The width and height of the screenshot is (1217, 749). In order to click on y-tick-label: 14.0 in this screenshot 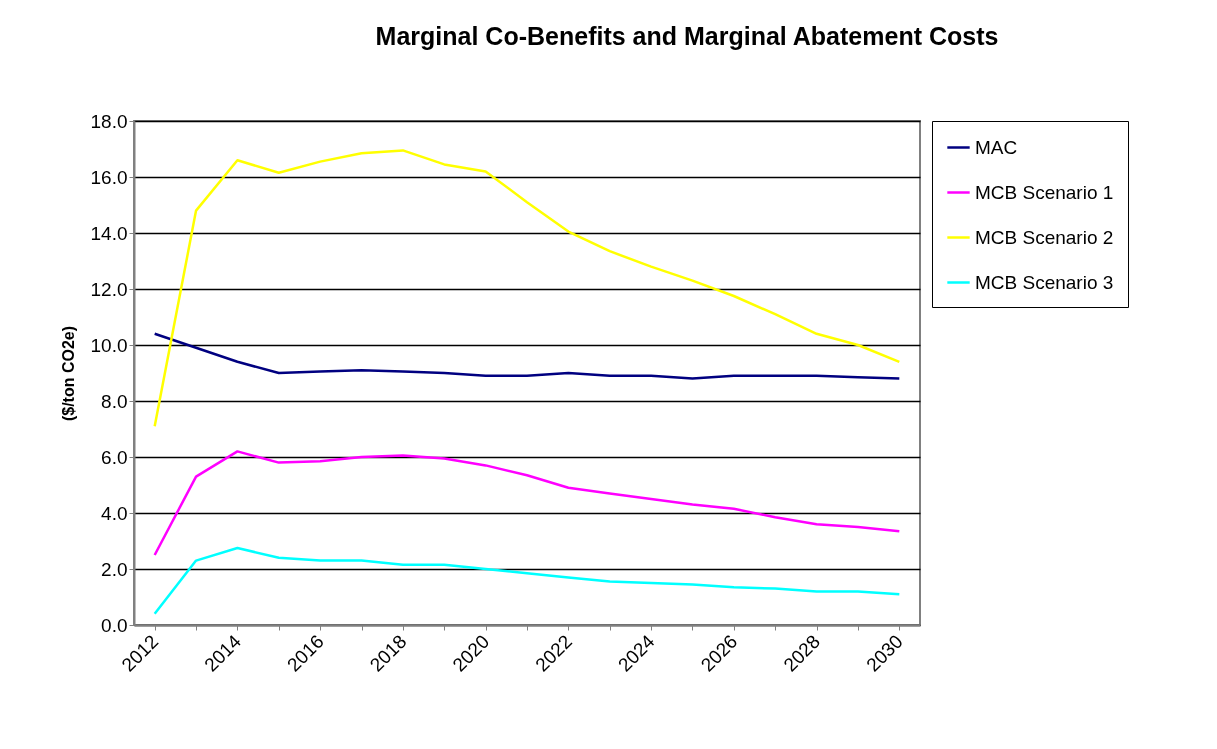, I will do `click(109, 233)`.